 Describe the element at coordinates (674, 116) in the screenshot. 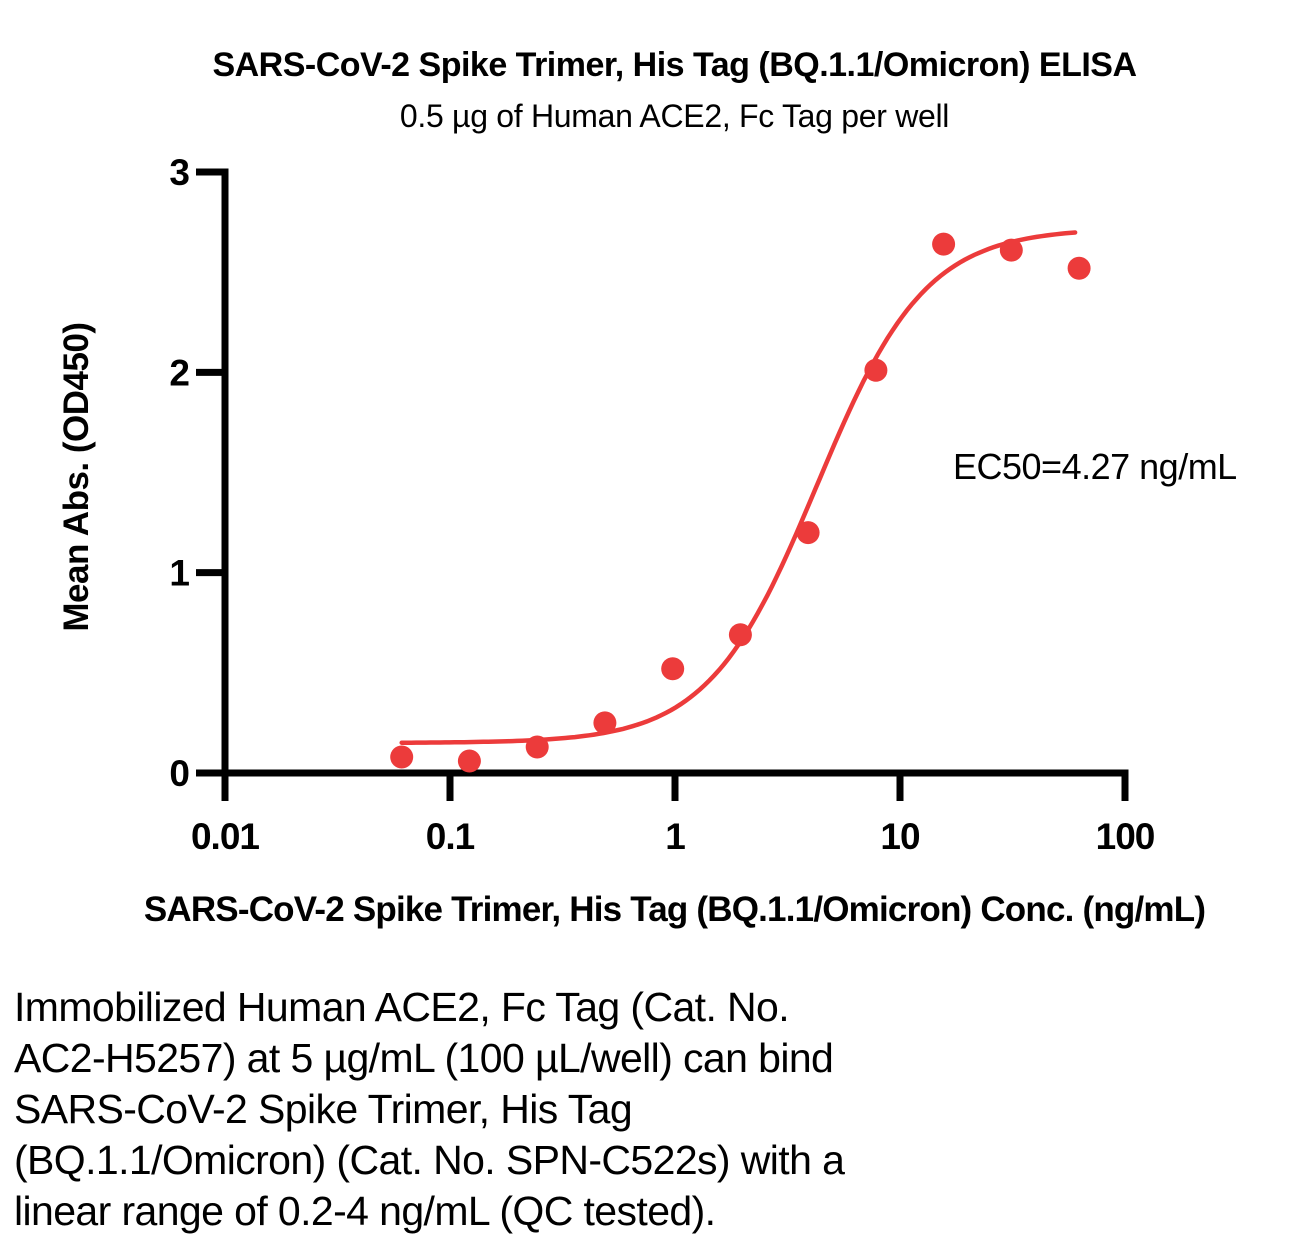

I see `chart-subtitle: 0.5 µg of Human ACE2, Fc Tag per well` at that location.